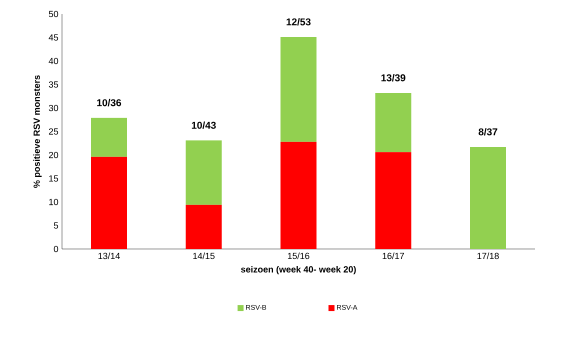 Image resolution: width=565 pixels, height=337 pixels. What do you see at coordinates (109, 256) in the screenshot?
I see `x-tick-label: 13/14` at bounding box center [109, 256].